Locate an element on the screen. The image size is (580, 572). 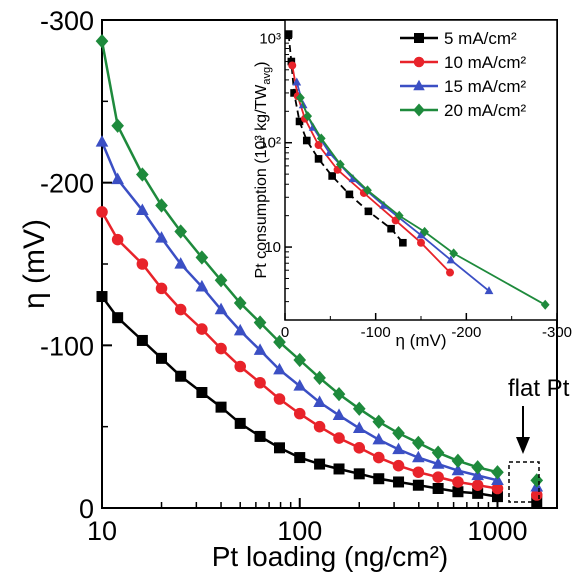
inset-x-tick-label: -100 is located at coordinates (376, 332).